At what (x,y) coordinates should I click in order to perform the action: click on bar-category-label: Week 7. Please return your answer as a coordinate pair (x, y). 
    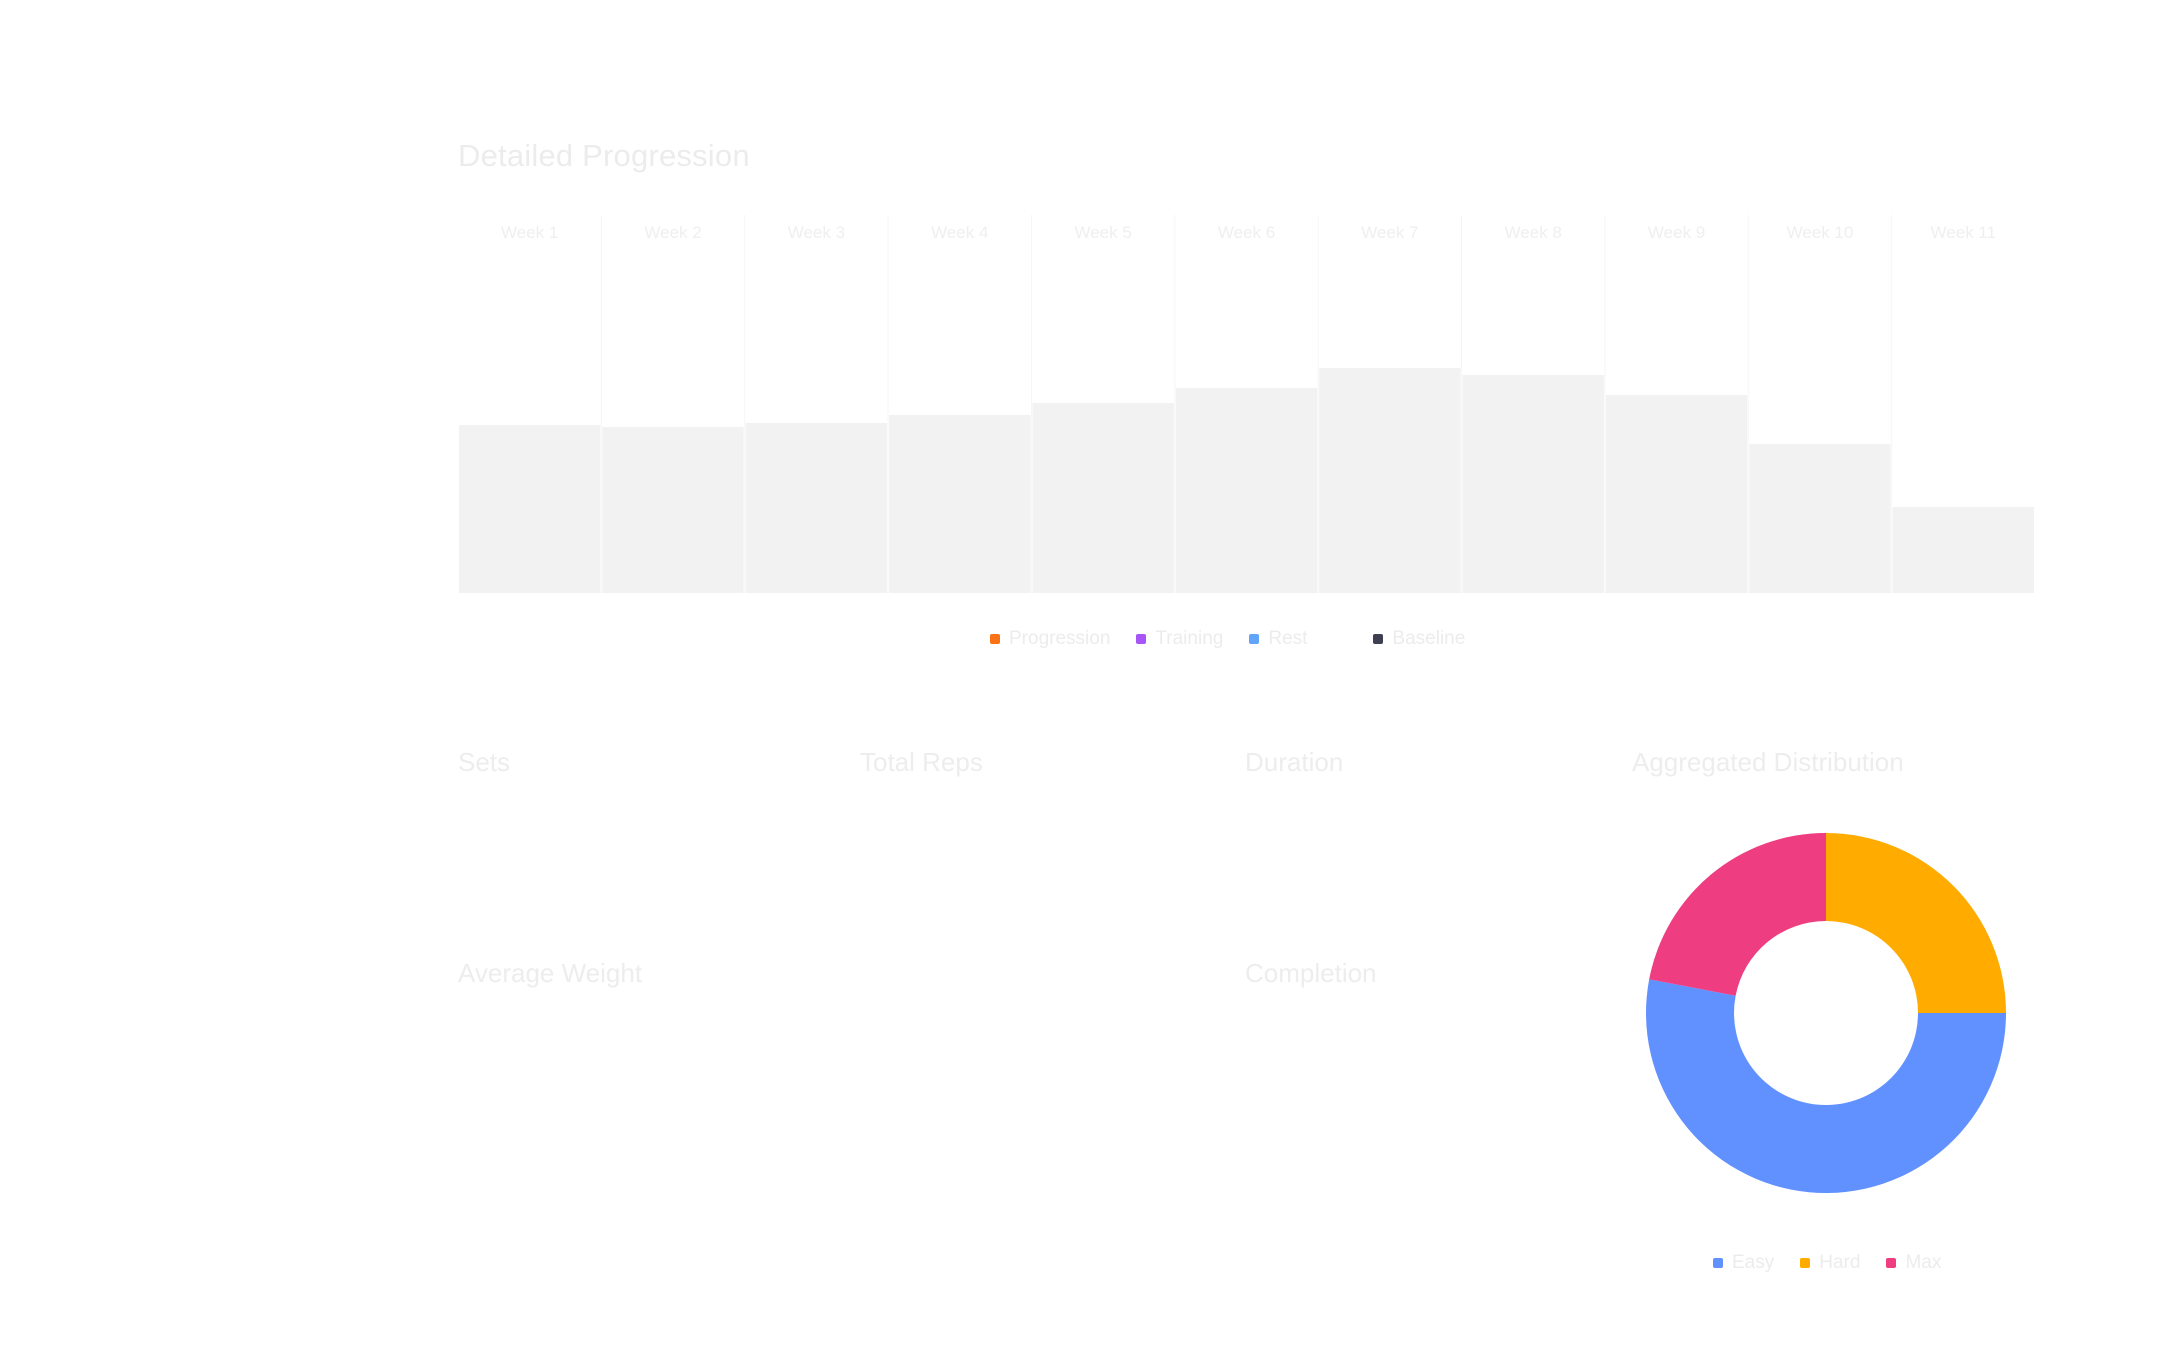
    Looking at the image, I should click on (1389, 232).